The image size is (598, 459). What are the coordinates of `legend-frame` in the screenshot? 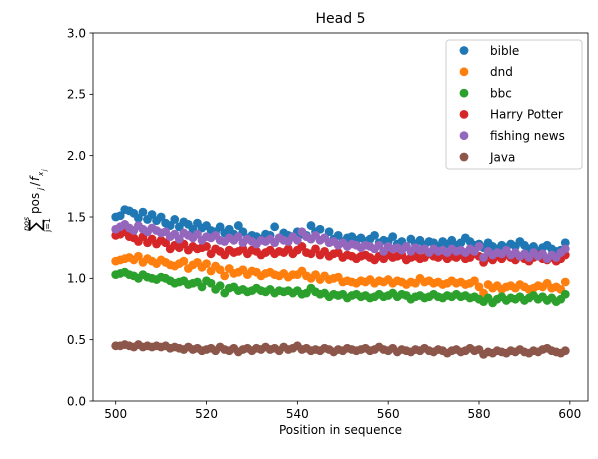 It's located at (514, 104).